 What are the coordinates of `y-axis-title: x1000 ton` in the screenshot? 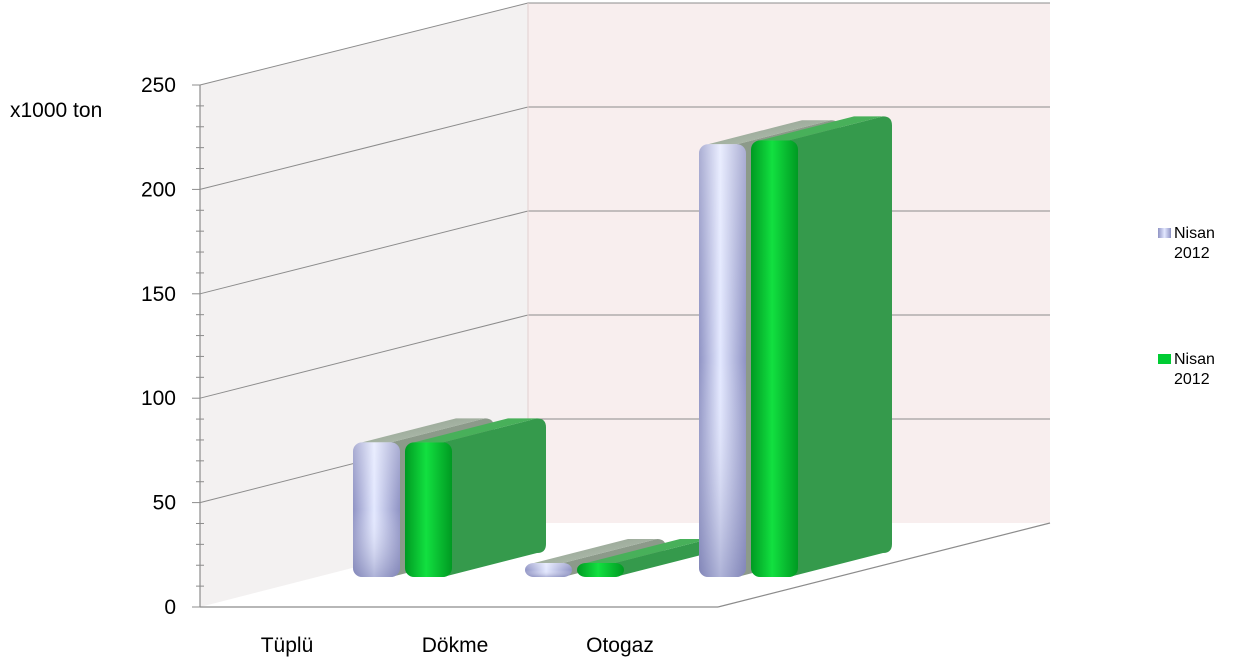 It's located at (56, 110).